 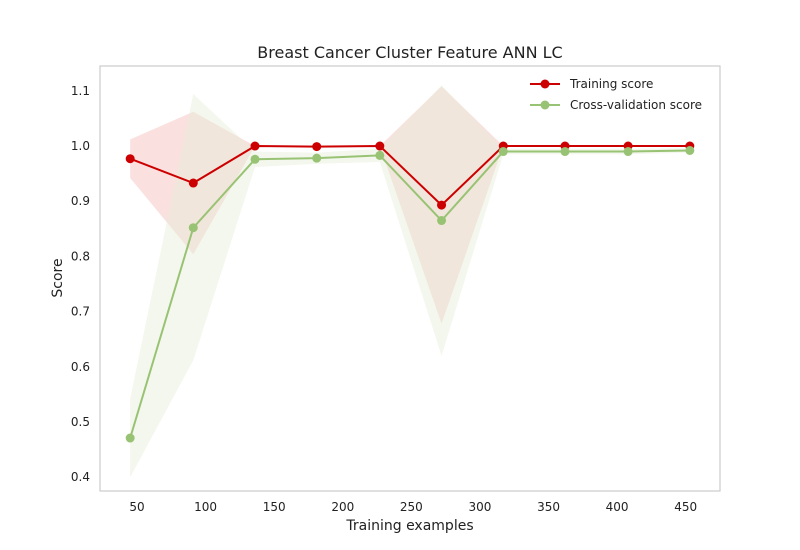 I want to click on x-tick-label-4: 250, so click(x=411, y=507).